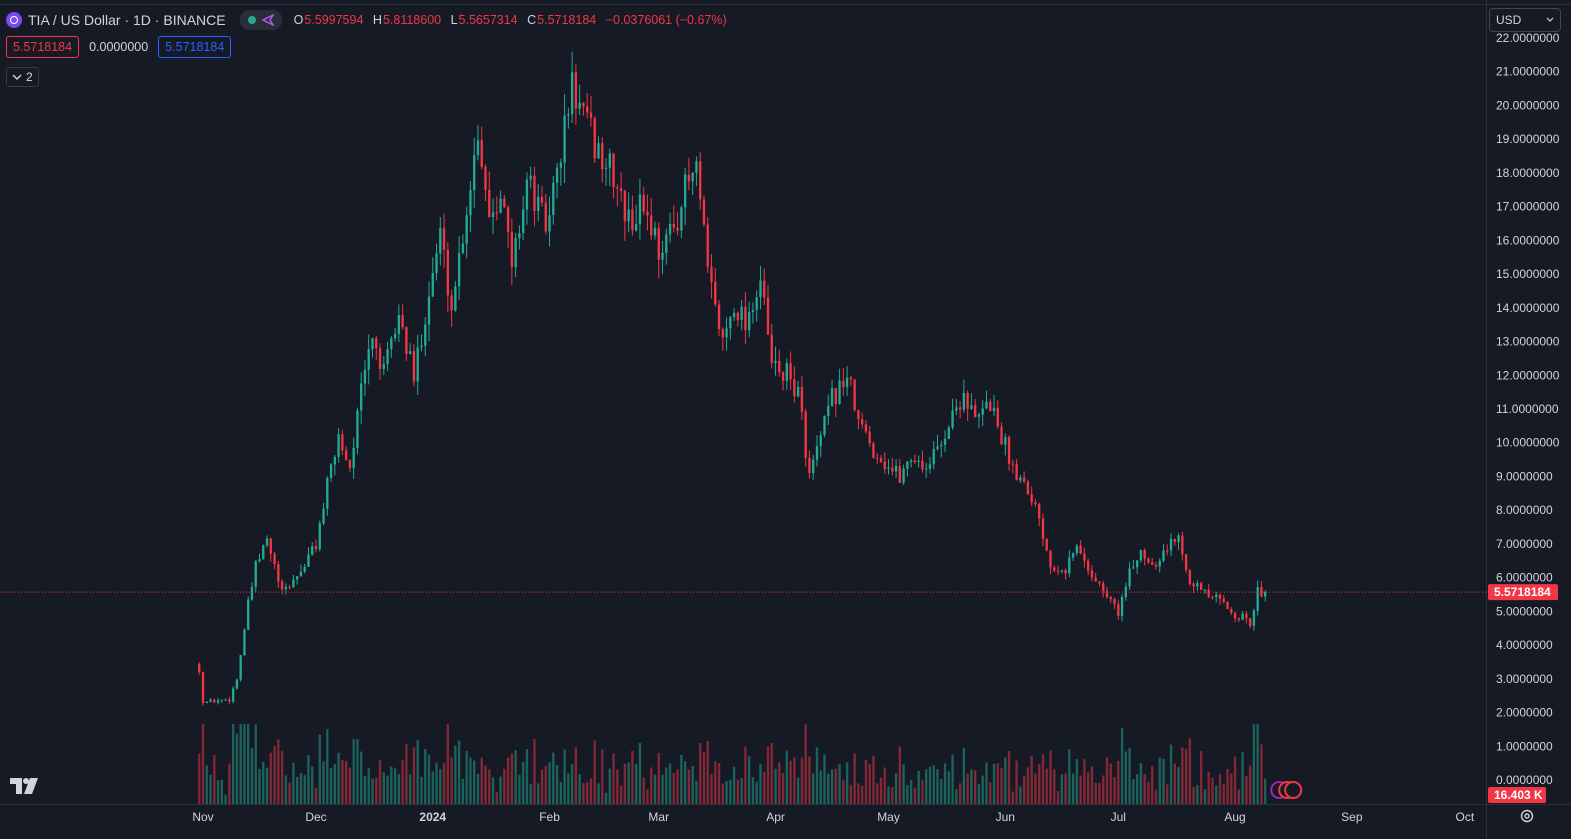 The image size is (1571, 839). Describe the element at coordinates (25, 787) in the screenshot. I see `tradingview-logo-icon` at that location.